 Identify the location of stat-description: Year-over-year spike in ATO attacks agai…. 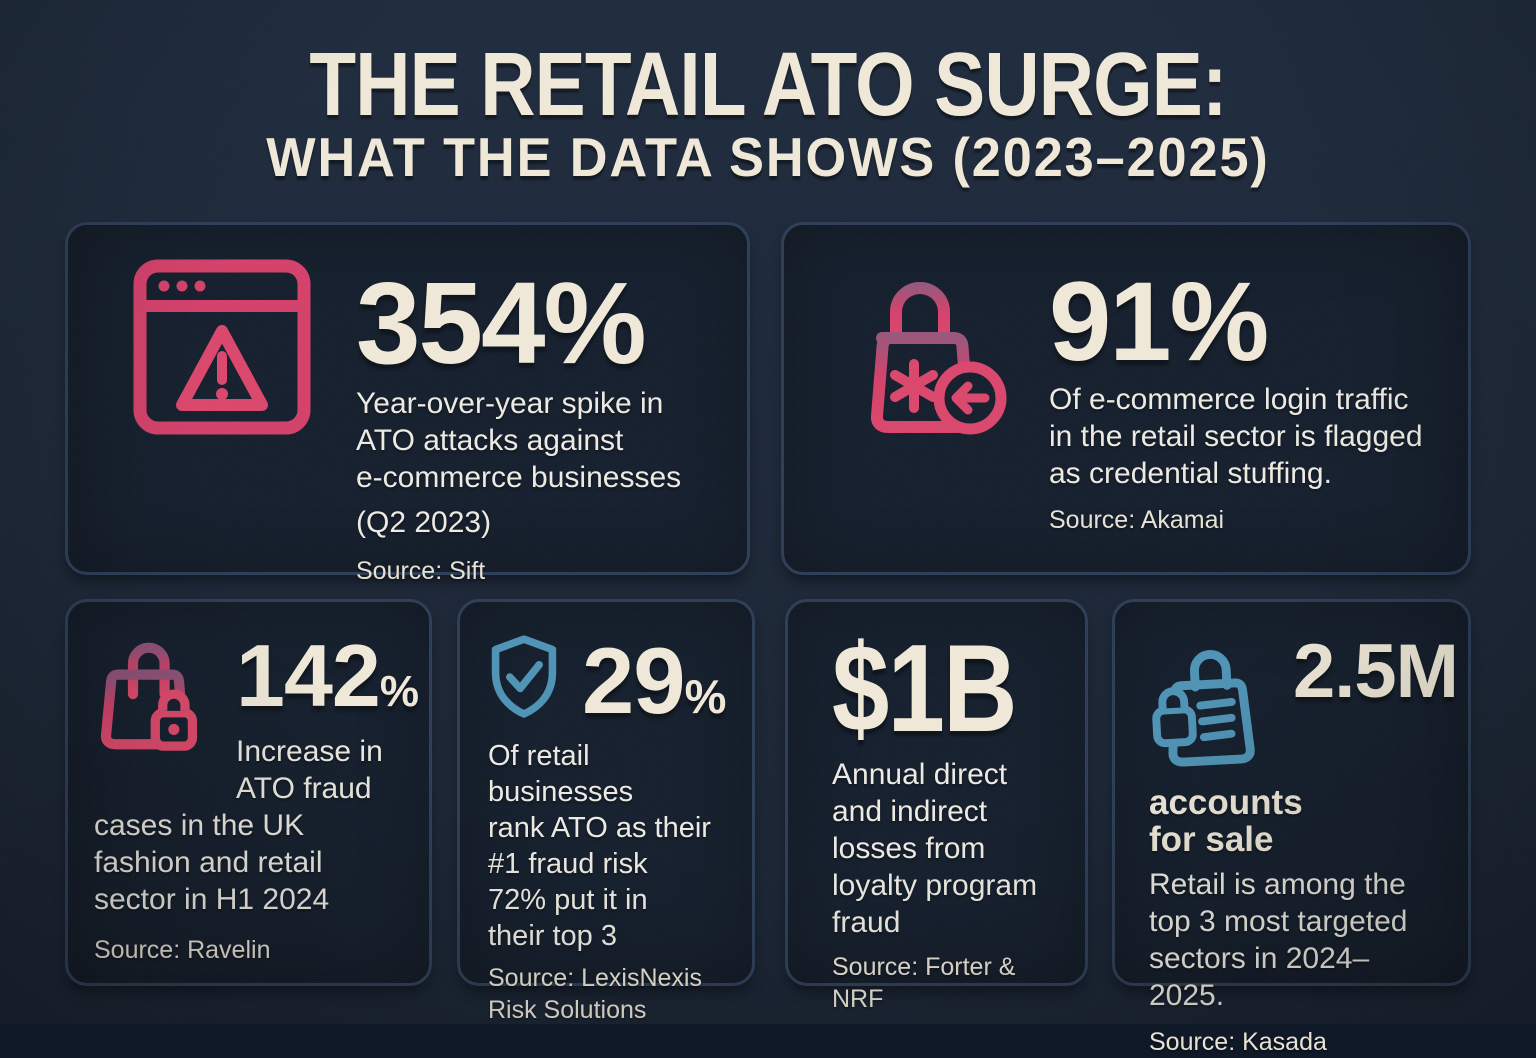
(519, 440).